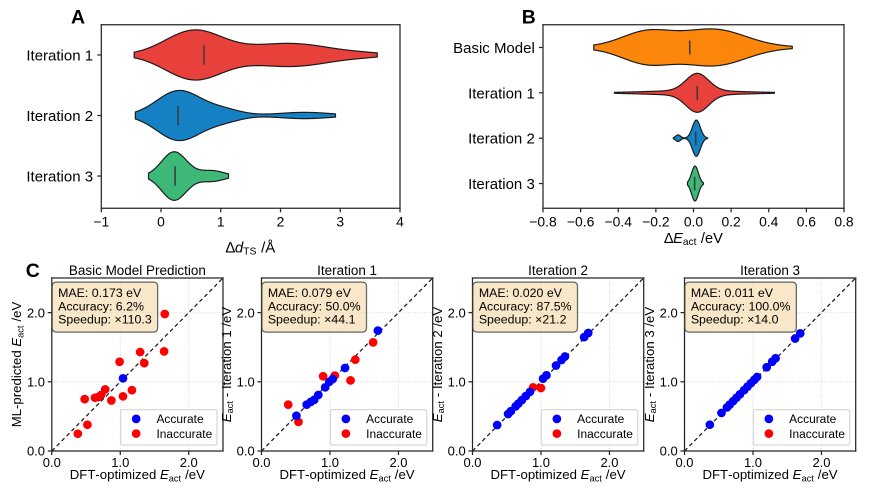  I want to click on svg-text: Accuracy: 100.0%, so click(741, 306).